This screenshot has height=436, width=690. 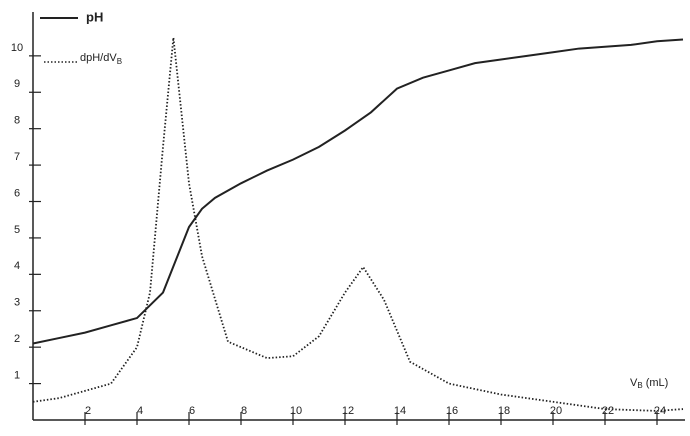 I want to click on x-tick-label: 14, so click(x=400, y=411).